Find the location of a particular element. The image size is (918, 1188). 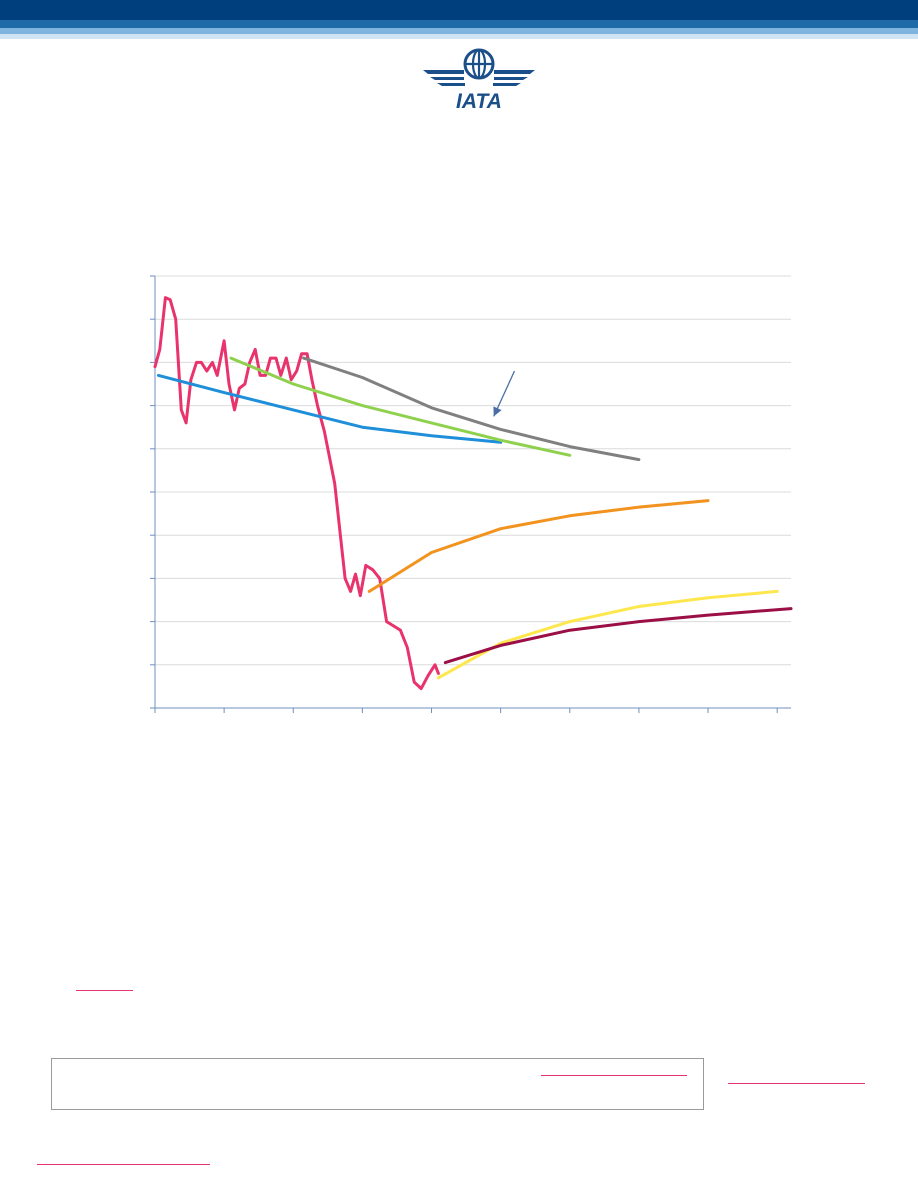

note-box is located at coordinates (377, 1084).